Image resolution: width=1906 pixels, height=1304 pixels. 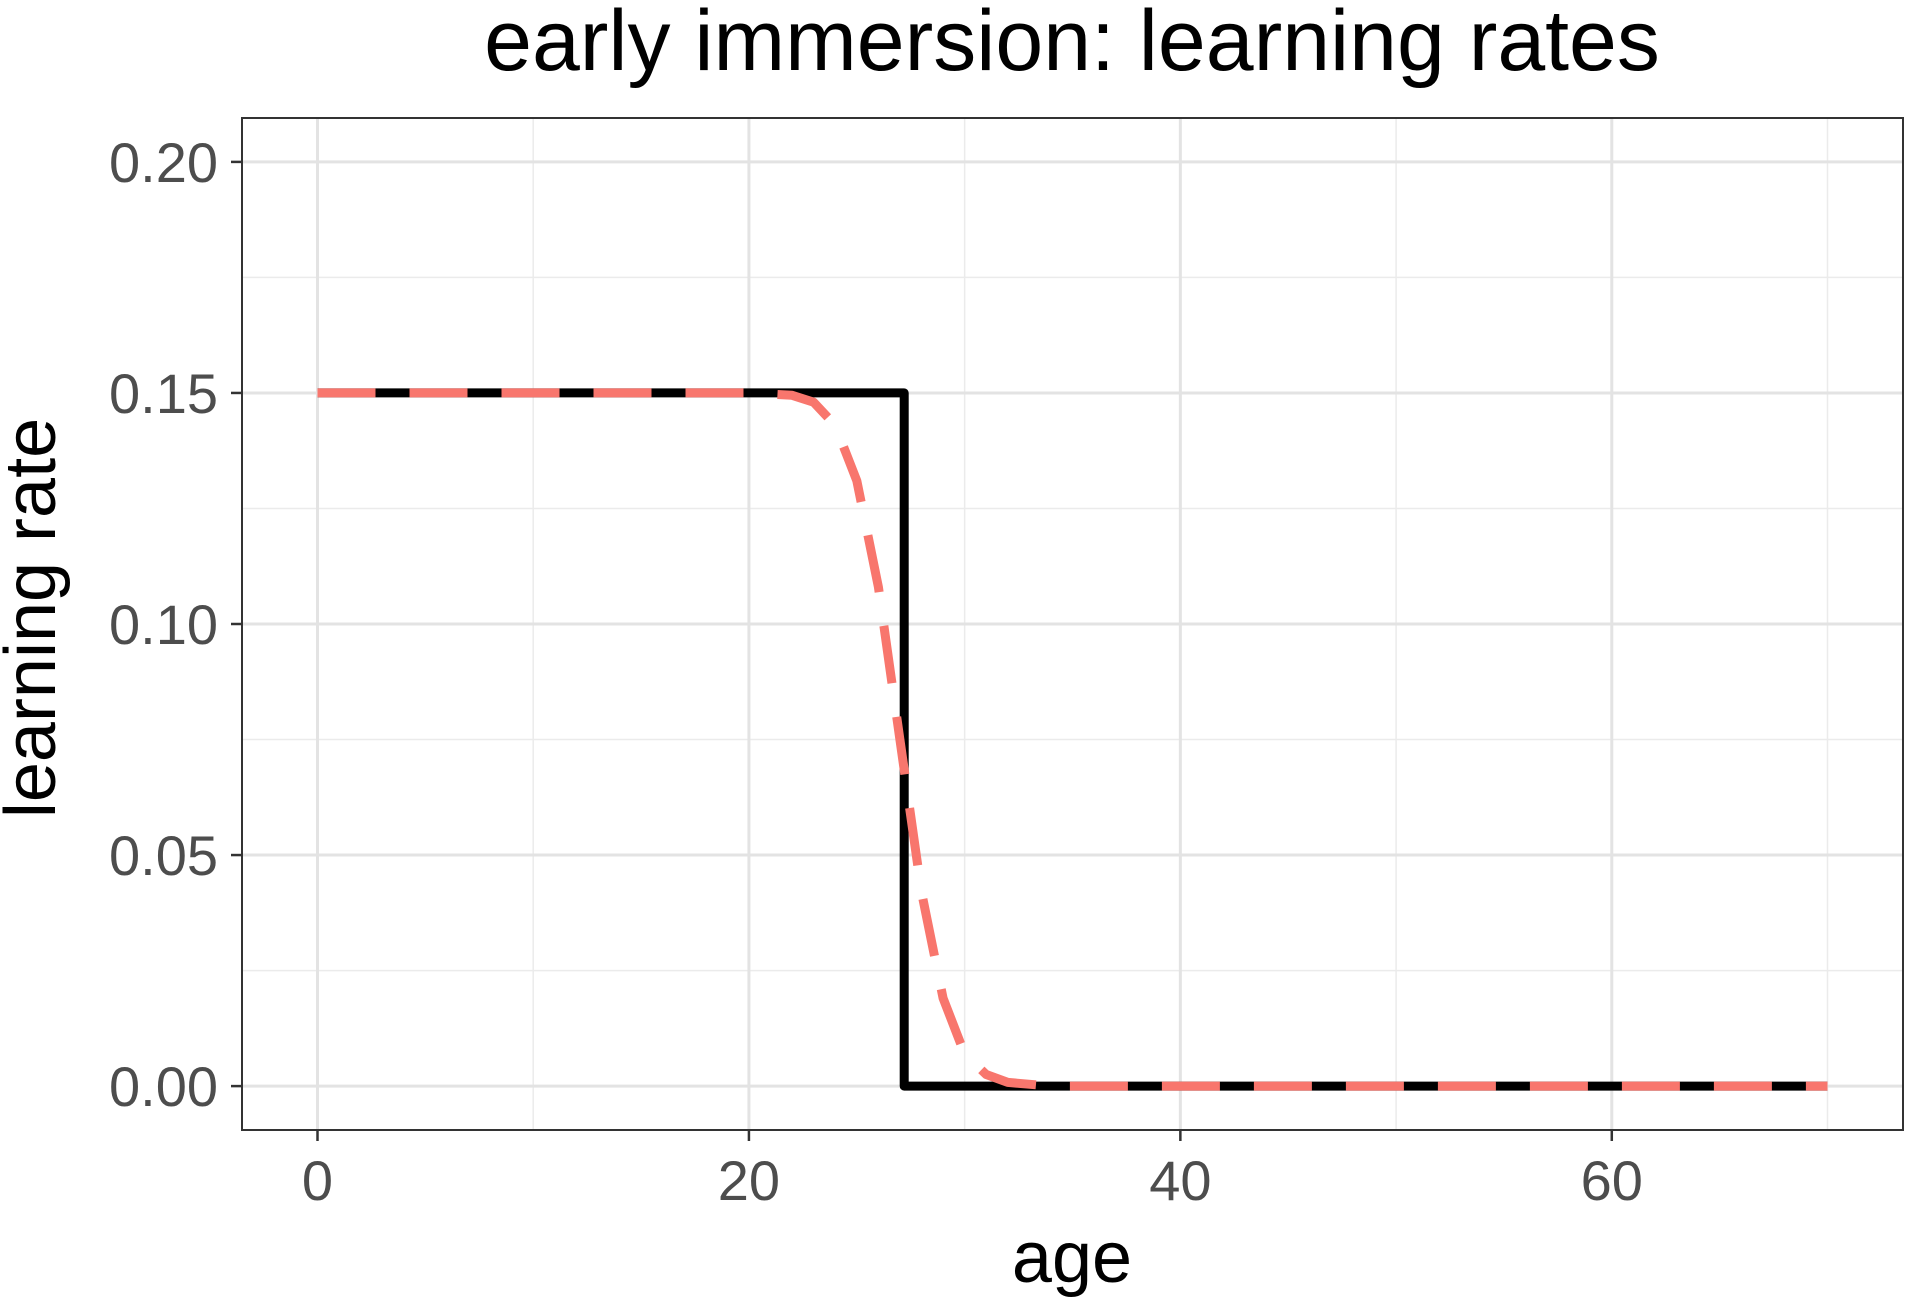 What do you see at coordinates (163, 624) in the screenshot?
I see `y-tick-label: 0.10` at bounding box center [163, 624].